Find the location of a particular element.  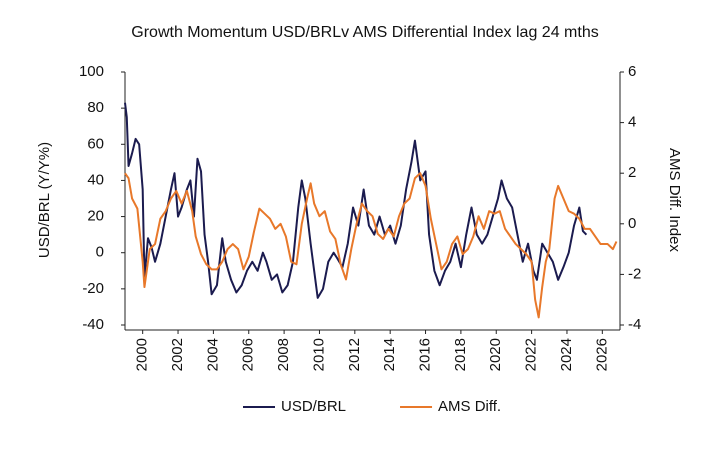

legend-label: AMS Diff. is located at coordinates (469, 406).